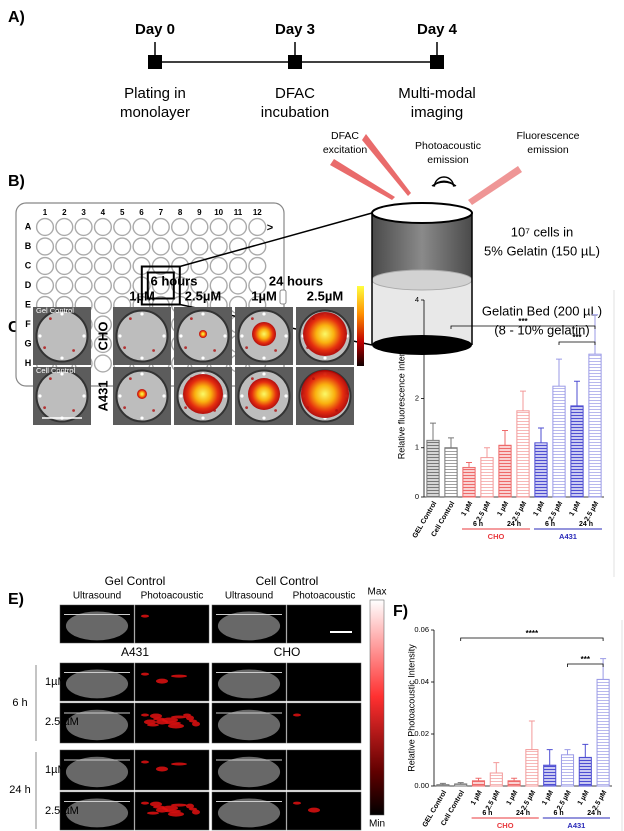 The height and width of the screenshot is (831, 624). Describe the element at coordinates (377, 824) in the screenshot. I see `colorbar-label: Min` at that location.